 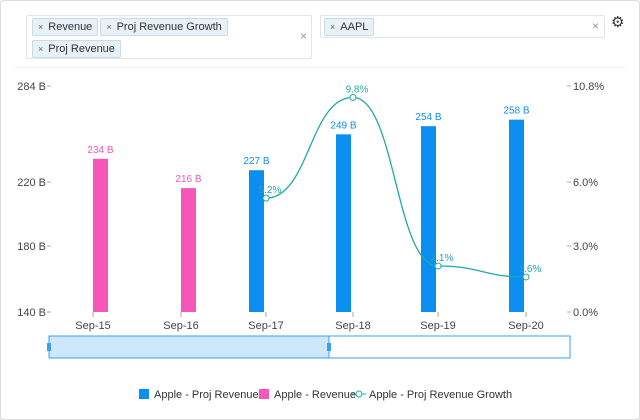 I want to click on y-right-tick: 0.0%, so click(x=585, y=313).